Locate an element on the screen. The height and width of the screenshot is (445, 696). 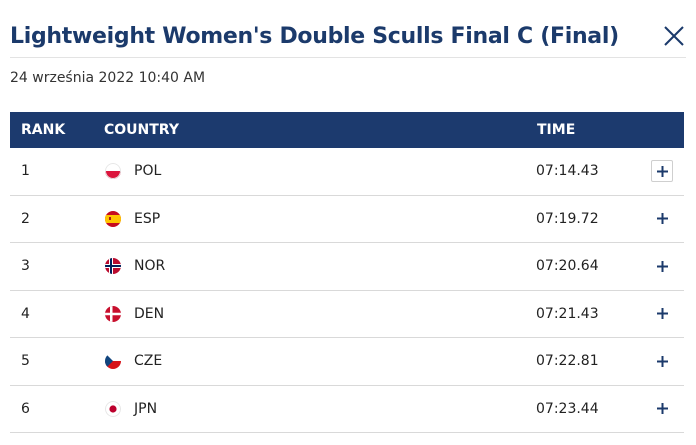
norway-flag-icon is located at coordinates (113, 266).